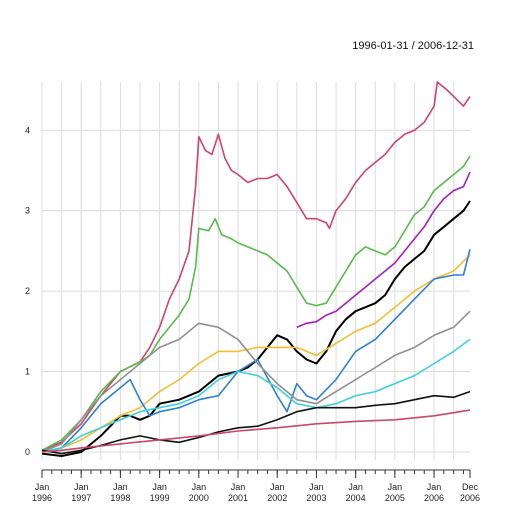 The width and height of the screenshot is (512, 512). What do you see at coordinates (120, 492) in the screenshot?
I see `x-tick-label: Jan 1998` at bounding box center [120, 492].